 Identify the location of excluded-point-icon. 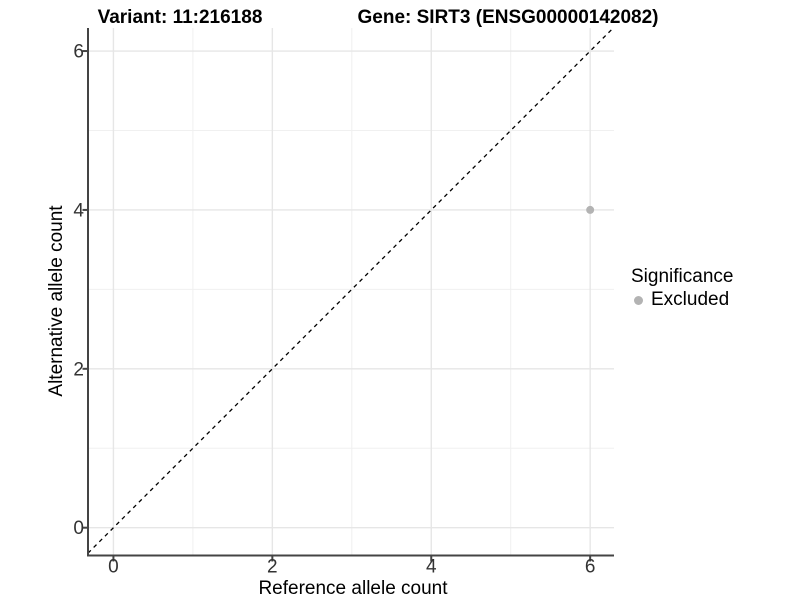
(638, 300).